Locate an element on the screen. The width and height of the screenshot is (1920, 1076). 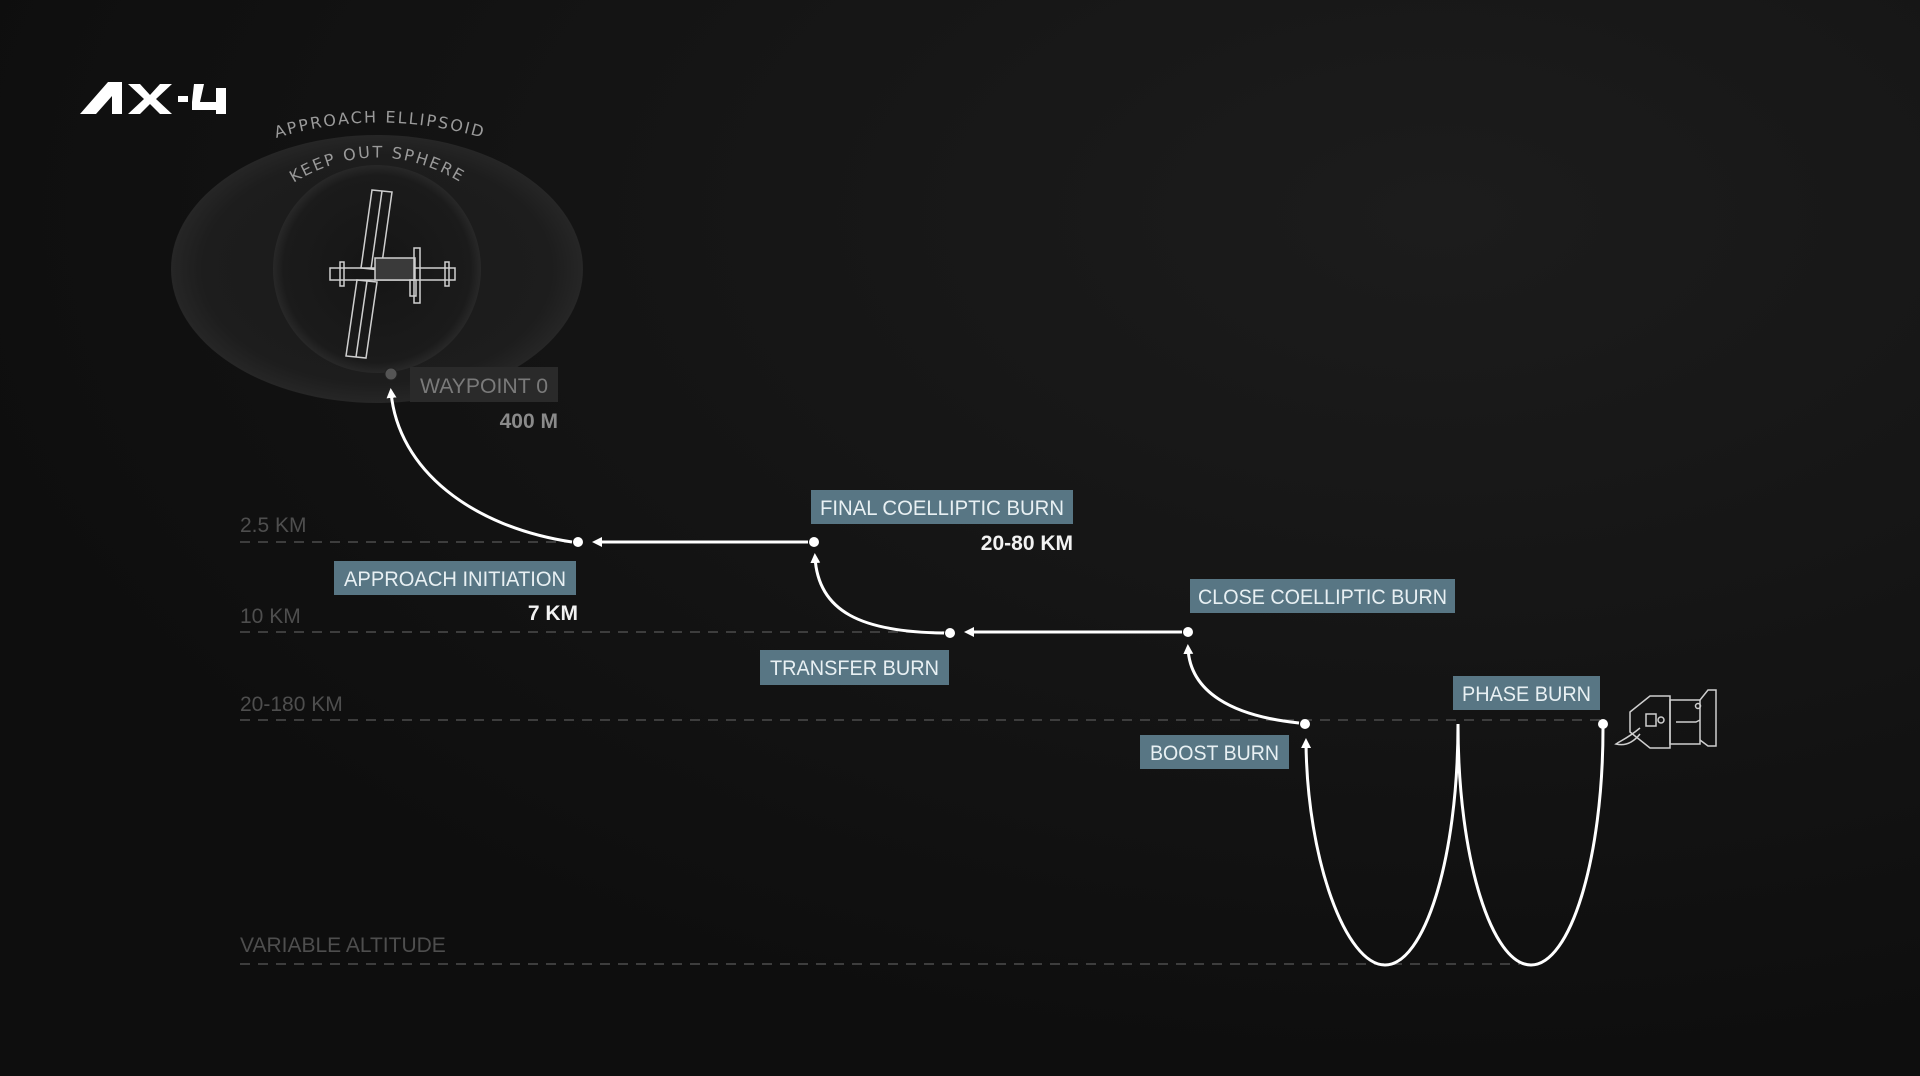
final-coelliptic-label: FINAL COELLIPTIC BURN is located at coordinates (942, 507).